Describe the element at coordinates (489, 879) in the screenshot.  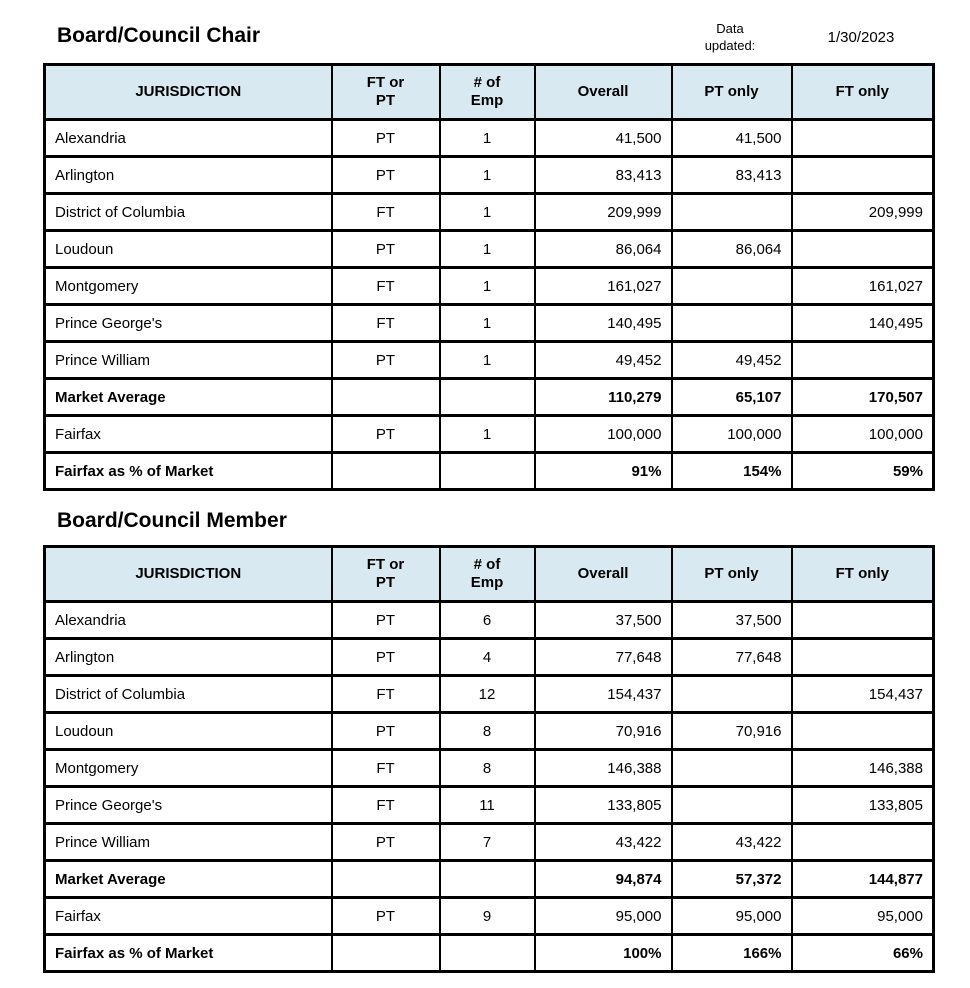
I see `table-row: Market Average 94,874 57,372 144,877` at that location.